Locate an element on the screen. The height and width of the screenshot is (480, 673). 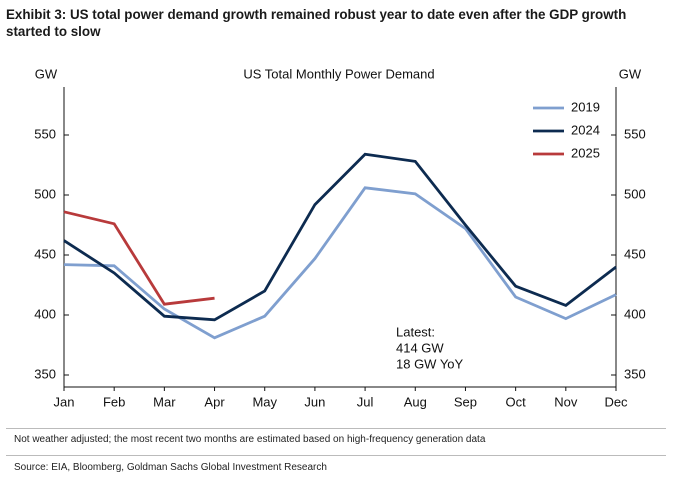
annotation: 414 GW is located at coordinates (420, 347).